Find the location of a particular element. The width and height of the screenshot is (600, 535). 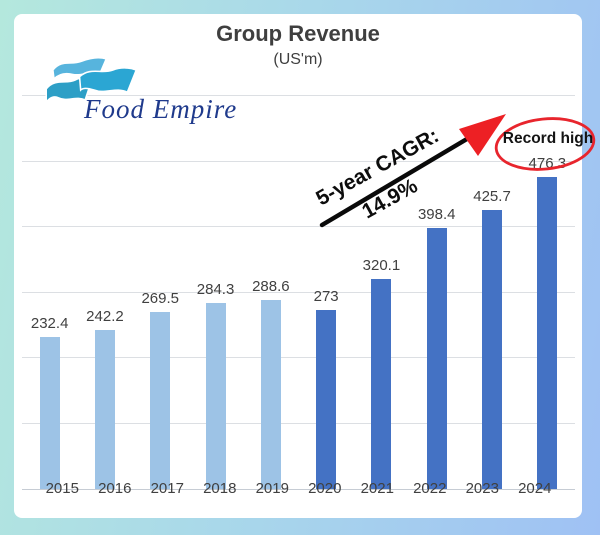

bar-column: 425.7 is located at coordinates (491, 292).